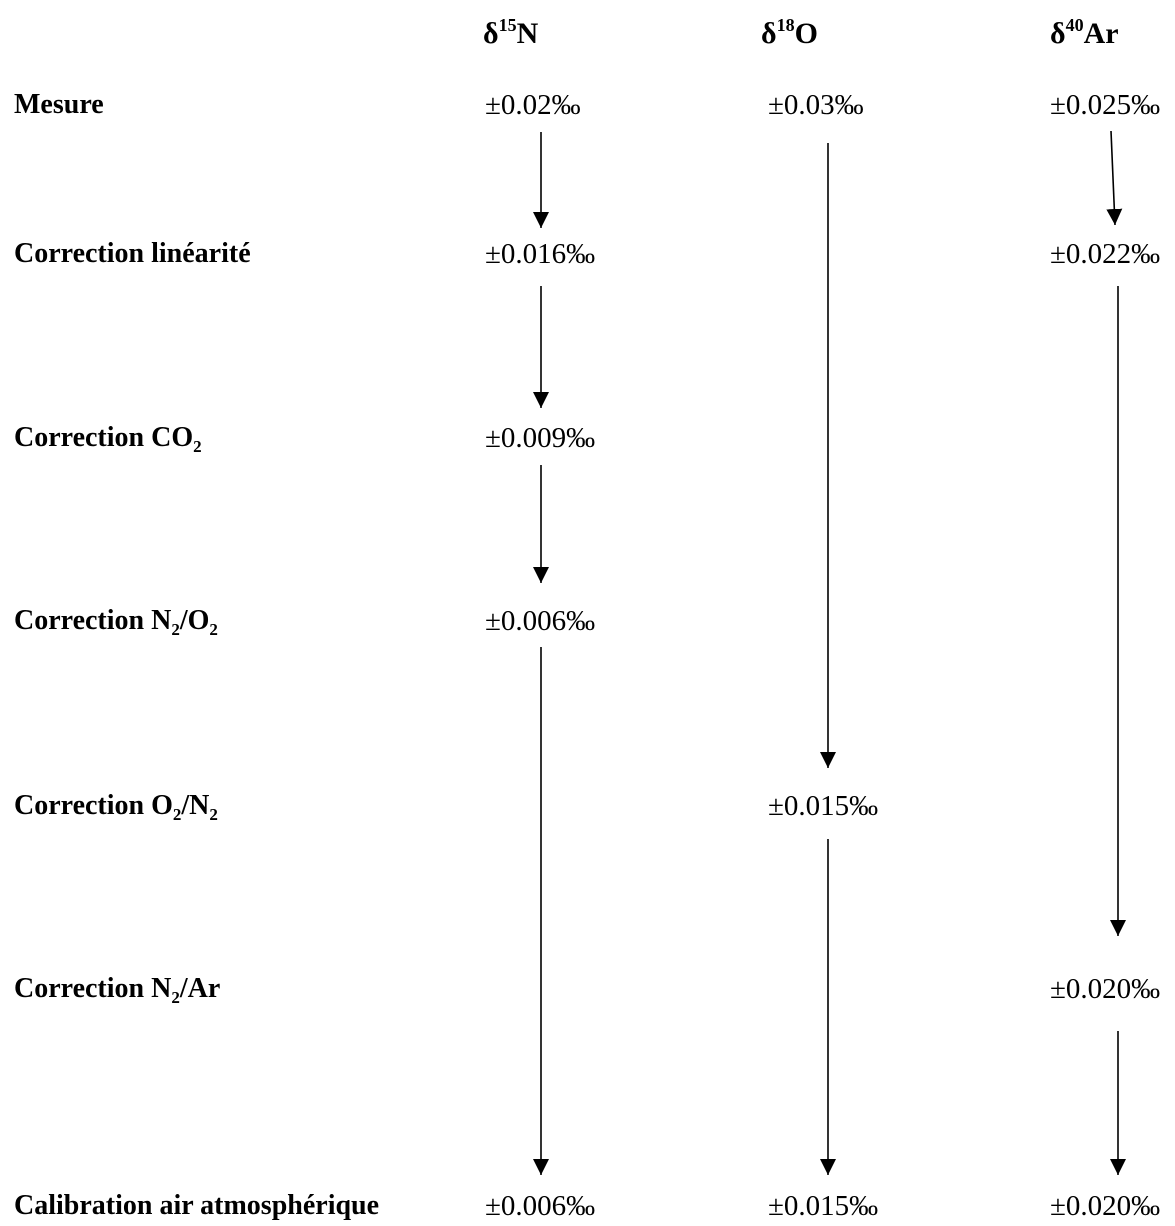 The height and width of the screenshot is (1226, 1175). I want to click on value-linearite-d40ar: ±0.022‰, so click(1105, 254).